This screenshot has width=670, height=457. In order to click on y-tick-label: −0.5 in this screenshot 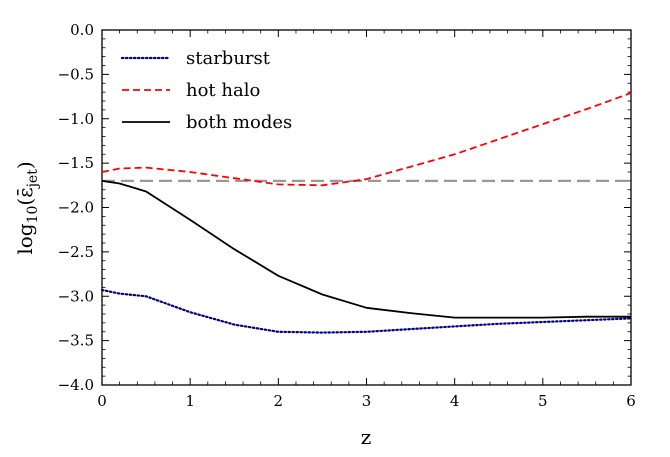, I will do `click(76, 74)`.